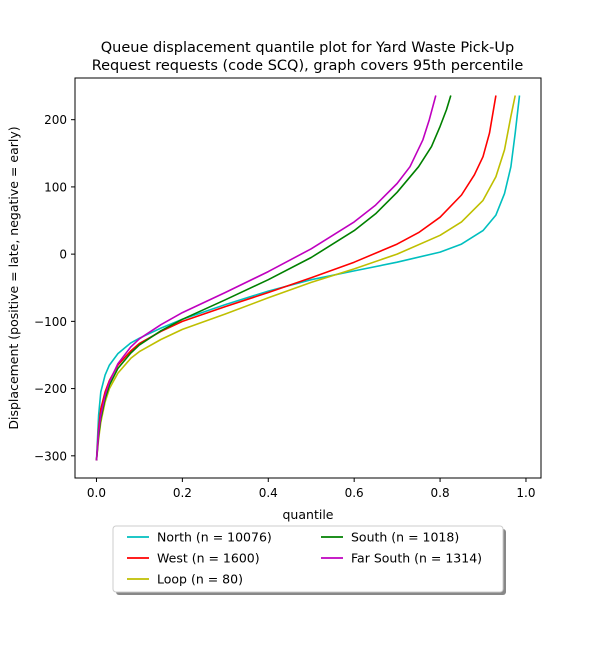  I want to click on legend-label-3: South (n = 1018), so click(405, 537).